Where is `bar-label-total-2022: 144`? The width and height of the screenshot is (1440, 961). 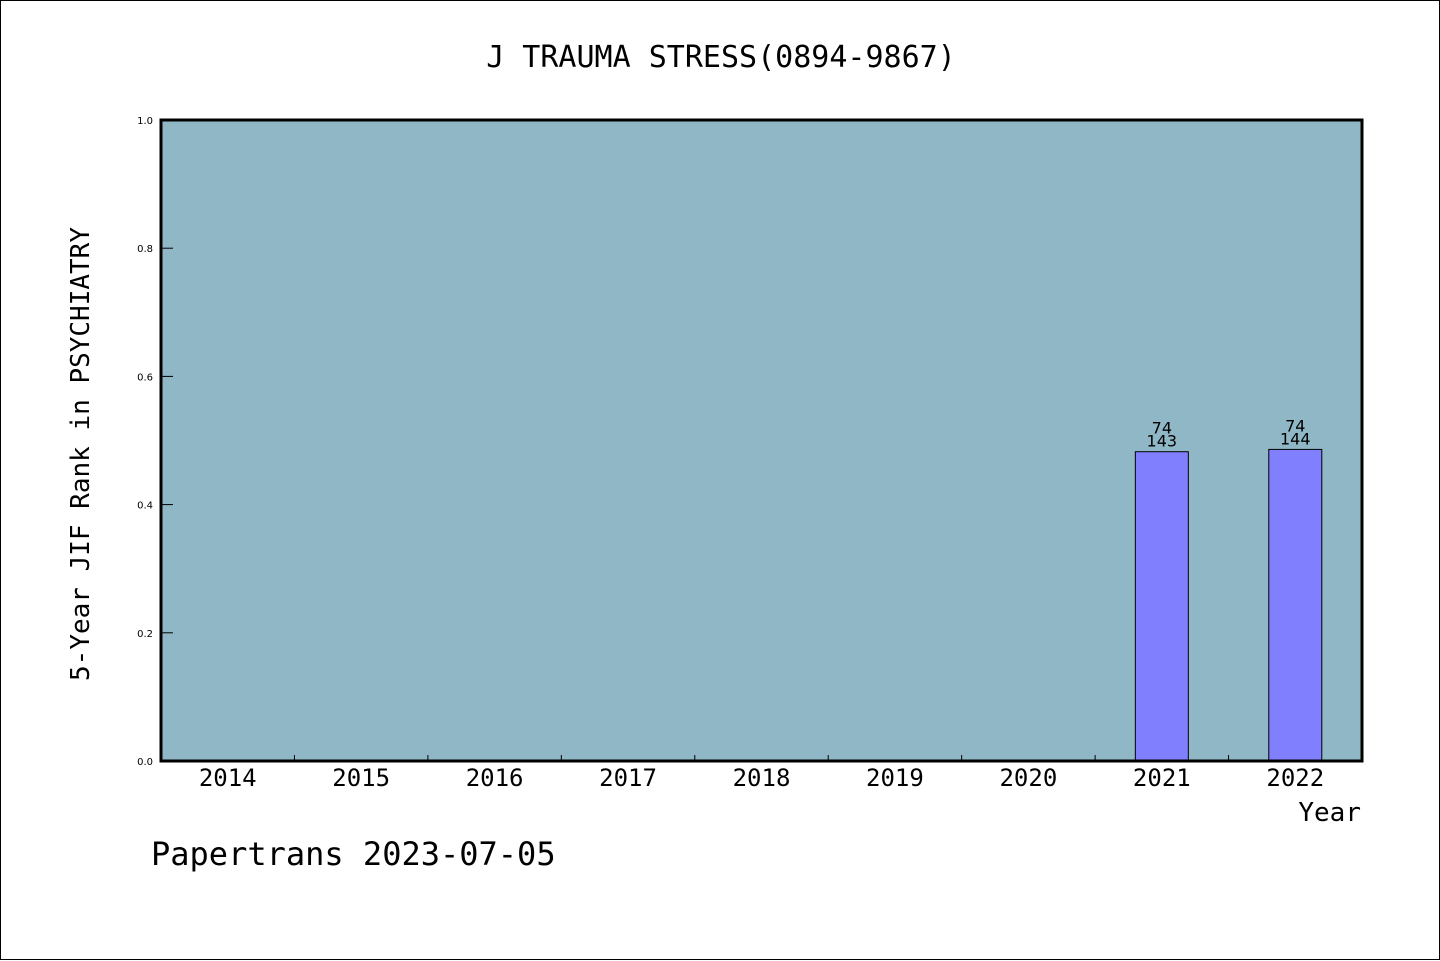 bar-label-total-2022: 144 is located at coordinates (1295, 438).